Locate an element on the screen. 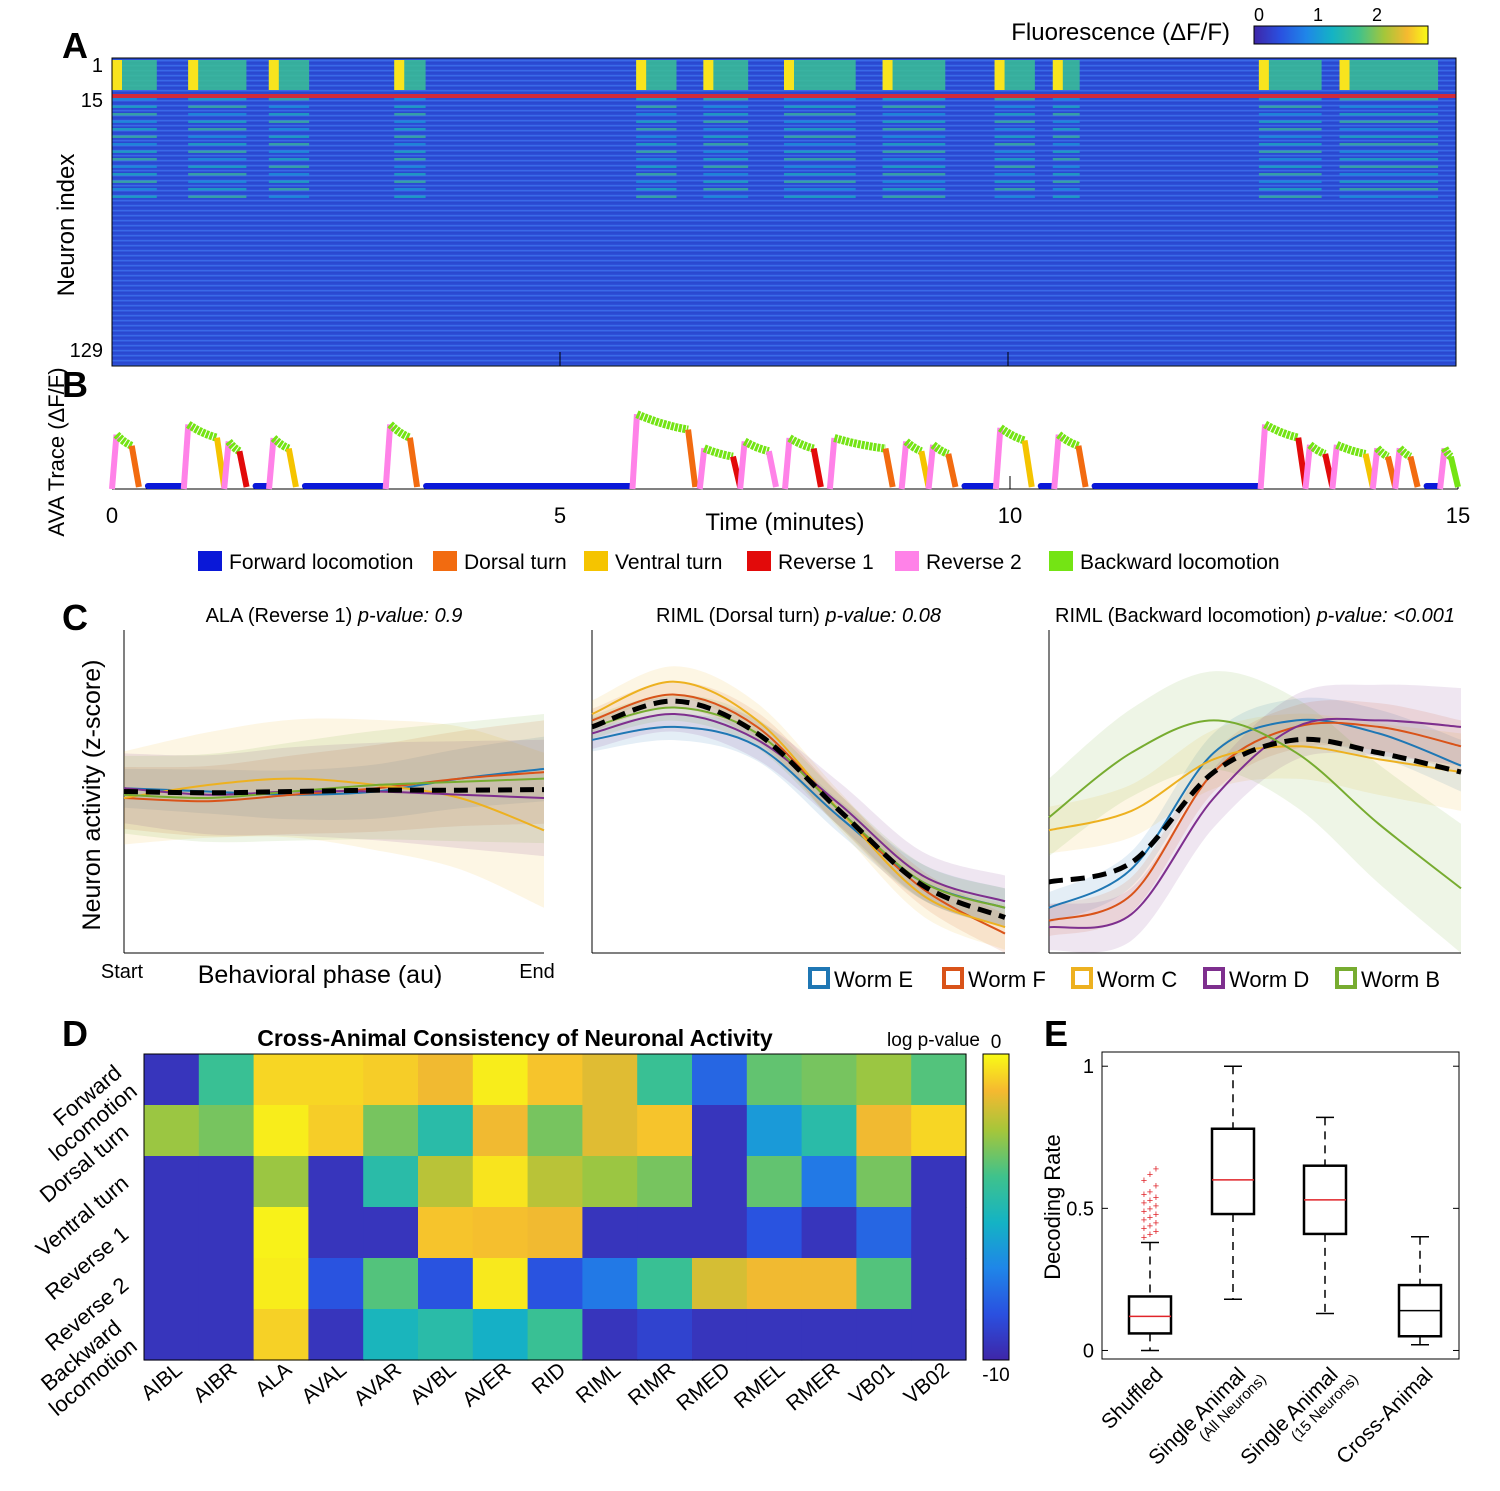  c-xlabel: Behavioral phase (au) is located at coordinates (320, 975).